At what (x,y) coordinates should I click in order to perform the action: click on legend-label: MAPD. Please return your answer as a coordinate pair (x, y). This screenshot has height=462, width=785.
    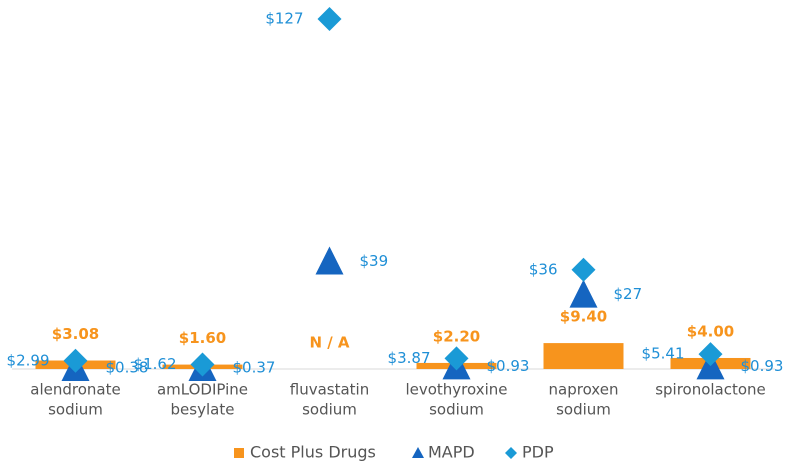
    Looking at the image, I should click on (451, 452).